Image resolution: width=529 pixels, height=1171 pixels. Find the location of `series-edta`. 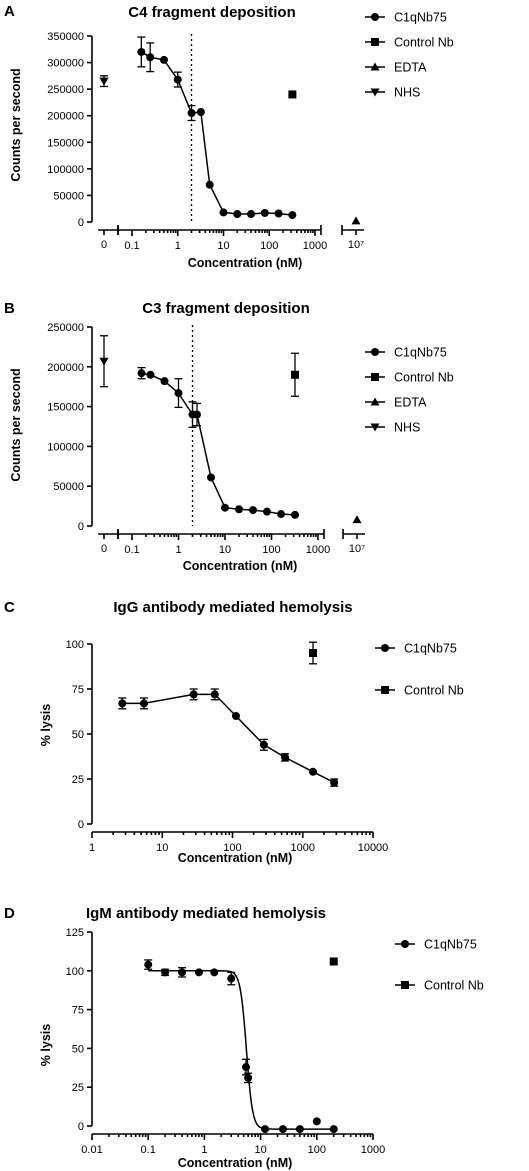

series-edta is located at coordinates (356, 220).